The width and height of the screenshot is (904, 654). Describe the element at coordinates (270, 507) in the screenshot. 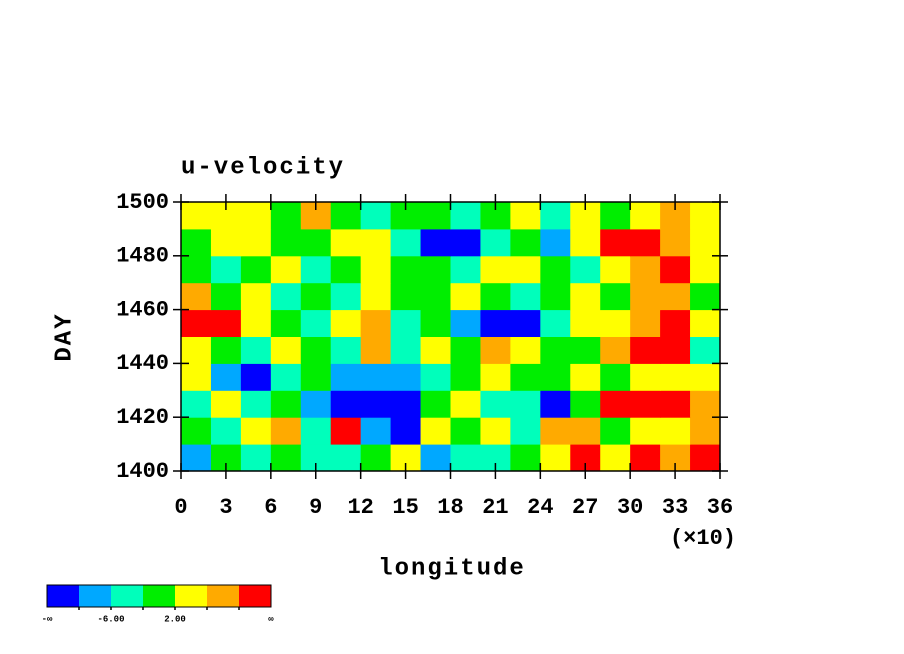

I see `x-tick-label: 6` at that location.